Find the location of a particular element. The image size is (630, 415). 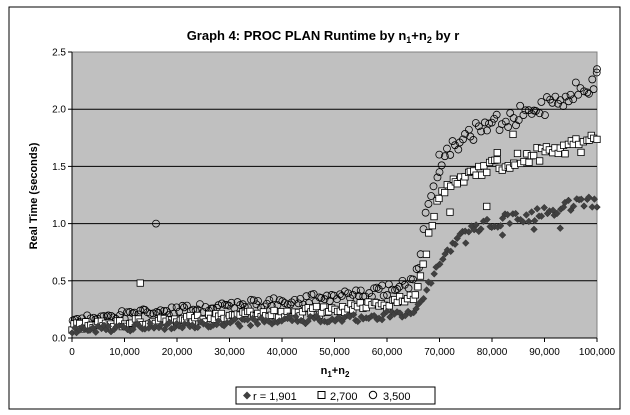

x-tick-label: 50,000 is located at coordinates (334, 352).